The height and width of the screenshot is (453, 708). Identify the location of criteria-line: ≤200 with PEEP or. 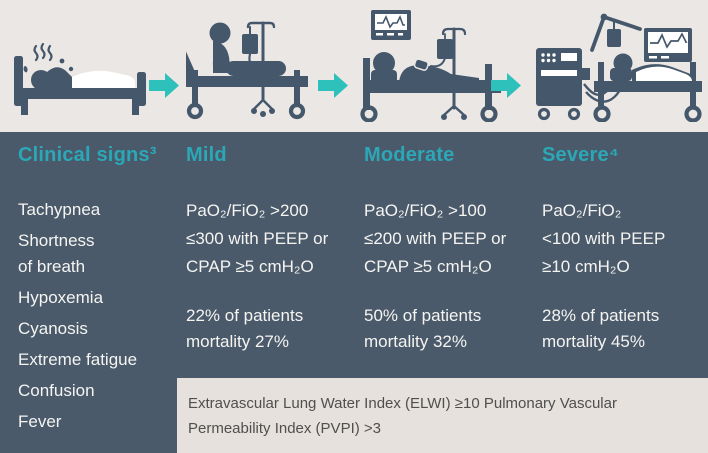
(435, 238).